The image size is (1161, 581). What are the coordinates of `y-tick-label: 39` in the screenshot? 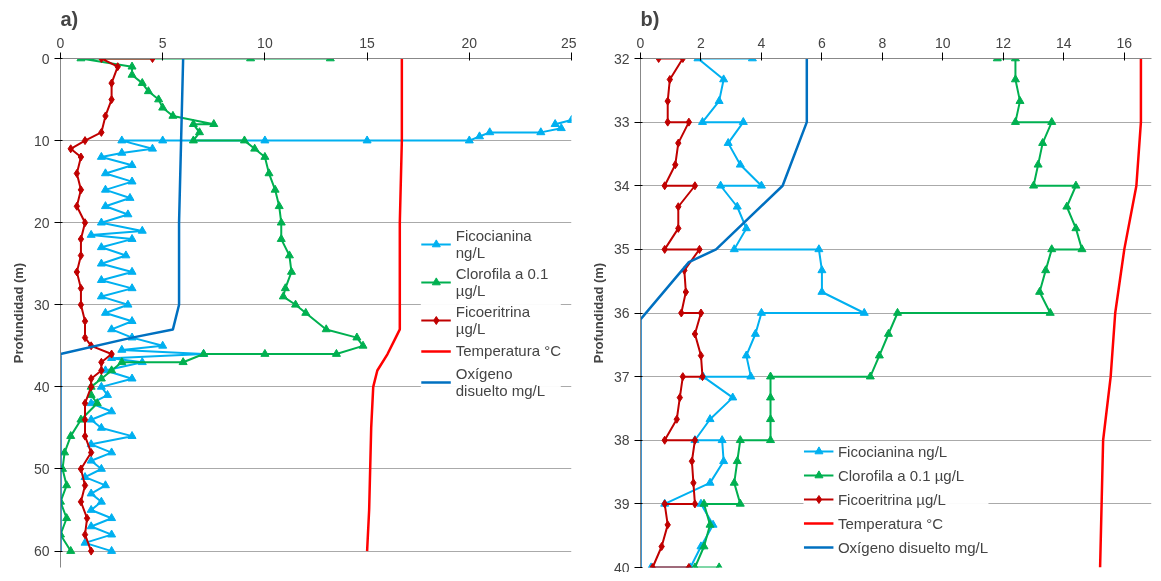 It's located at (621, 503).